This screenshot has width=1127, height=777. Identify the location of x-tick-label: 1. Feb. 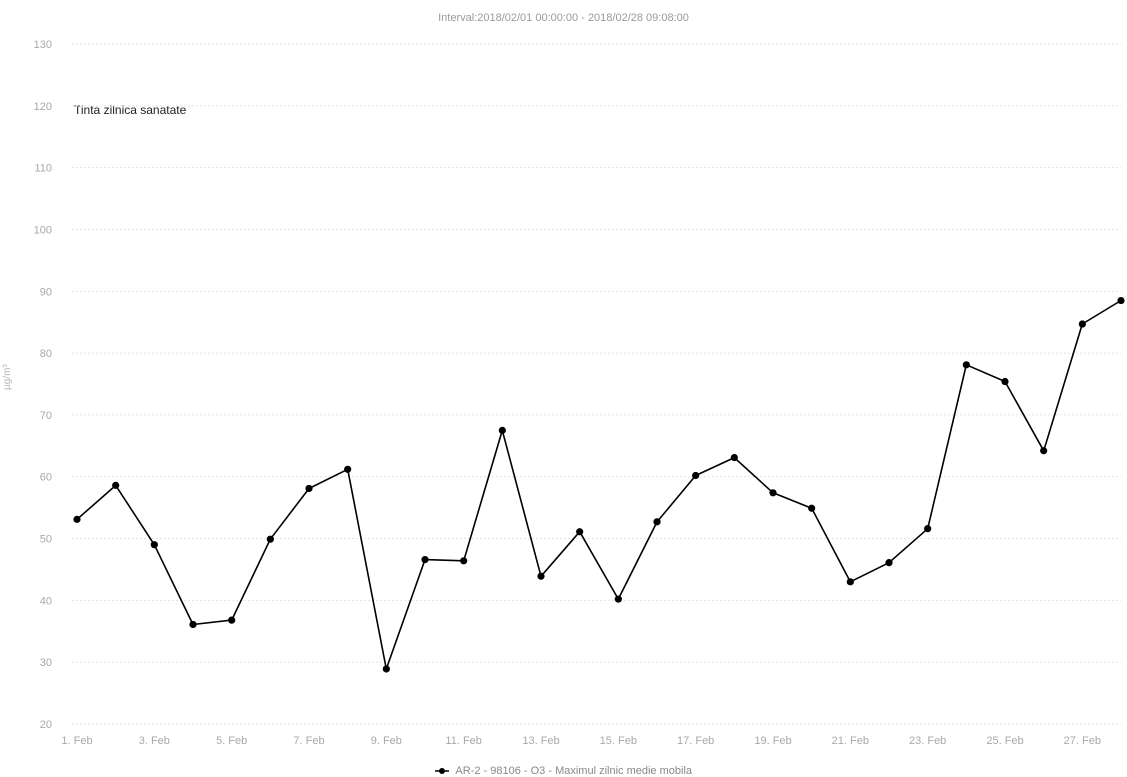
(76, 741).